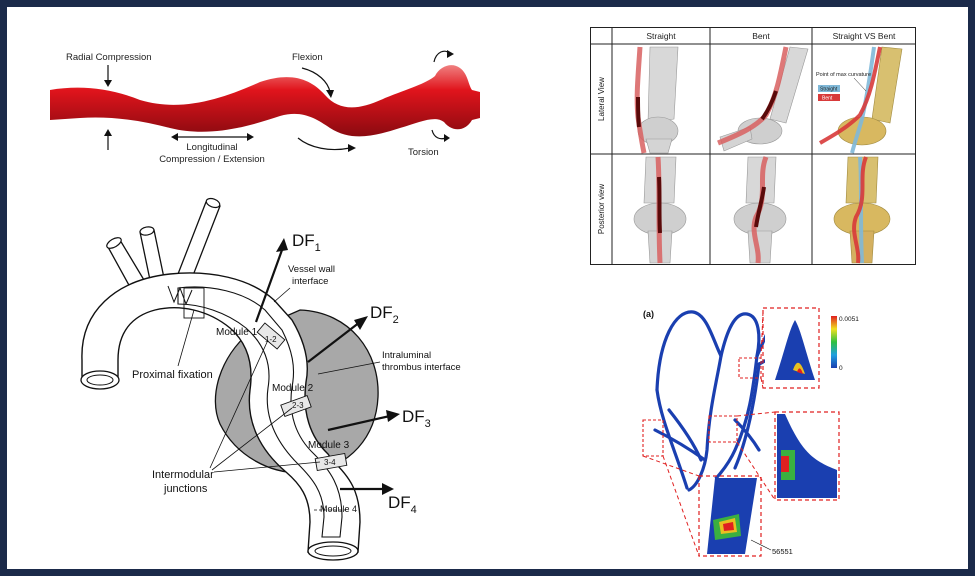 The height and width of the screenshot is (576, 975). I want to click on cell-posterior-compare, so click(862, 210).